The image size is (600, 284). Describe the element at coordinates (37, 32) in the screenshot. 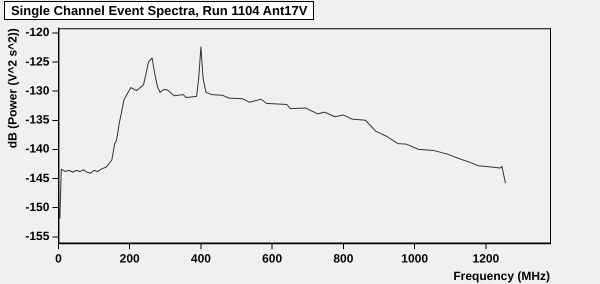

I see `y-tick-label: -120` at that location.